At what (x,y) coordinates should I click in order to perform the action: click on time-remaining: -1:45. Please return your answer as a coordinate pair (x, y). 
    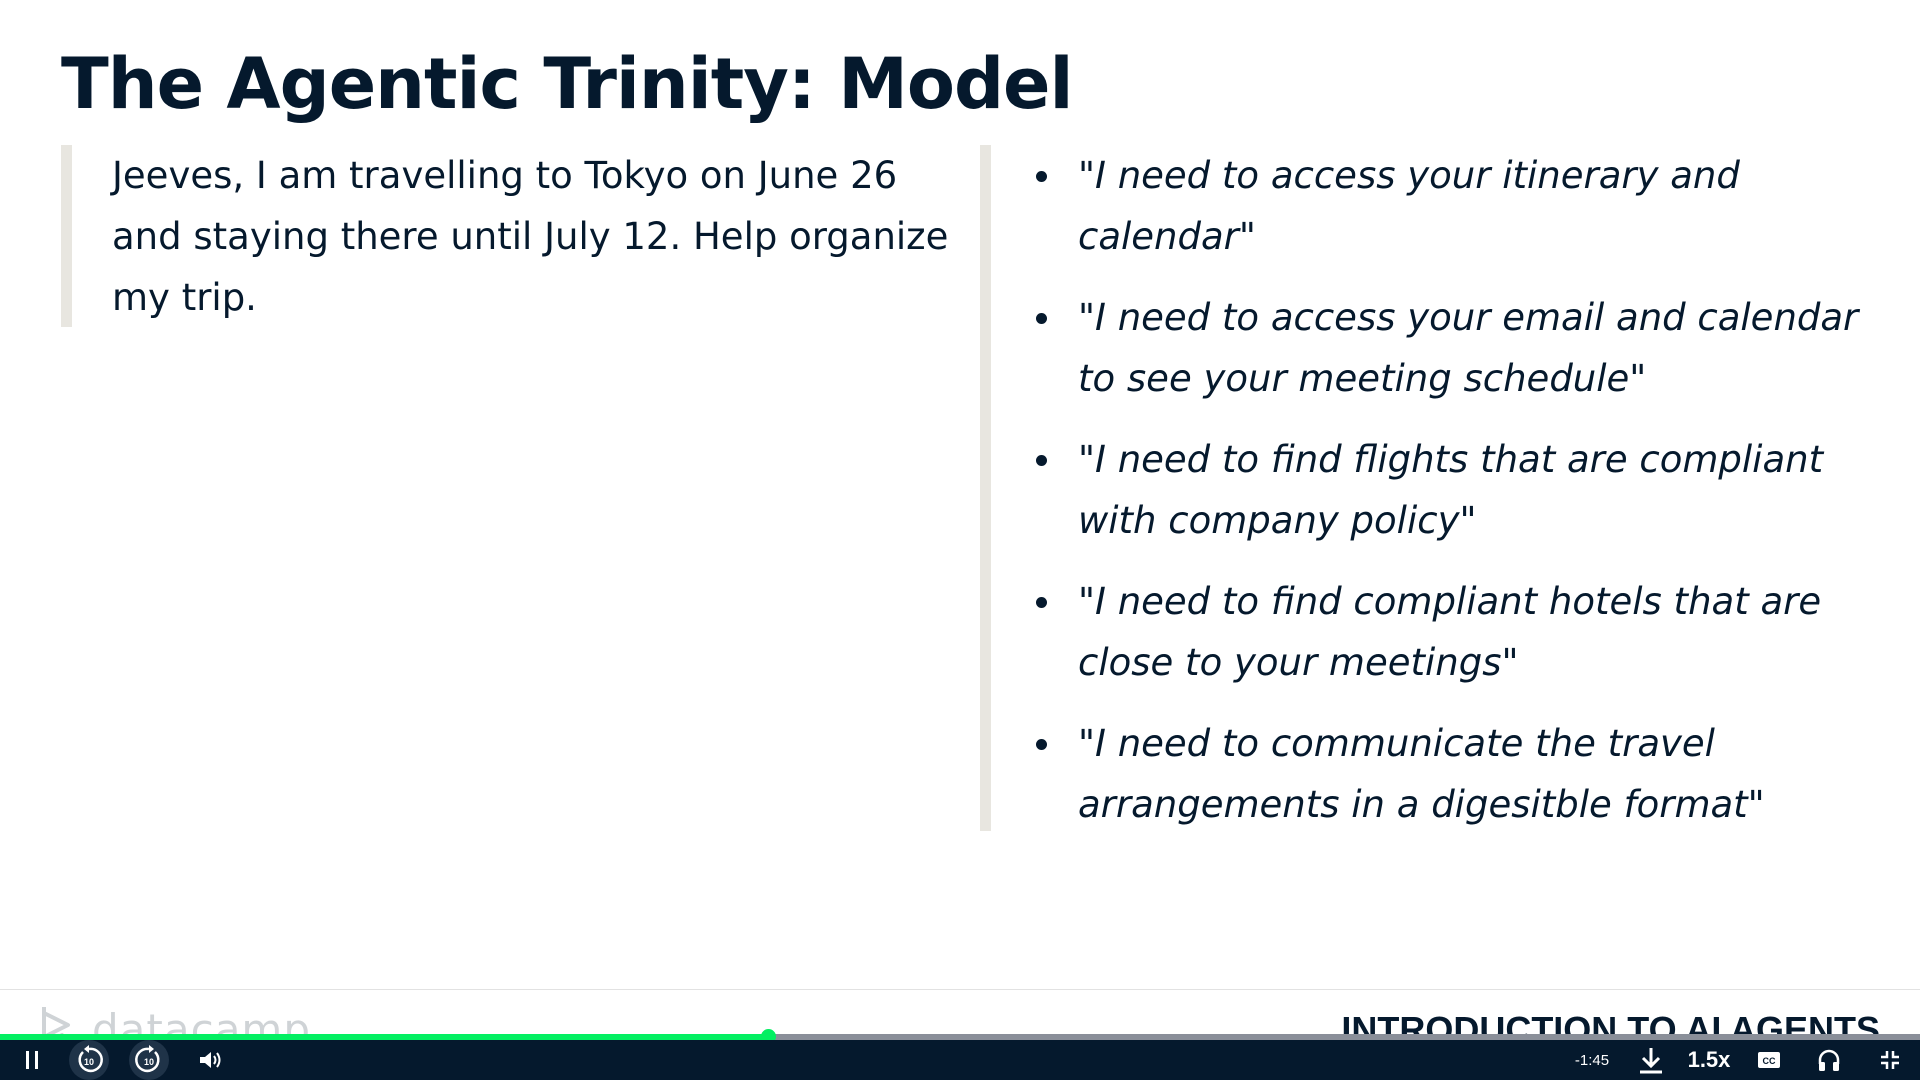
    Looking at the image, I should click on (1592, 1060).